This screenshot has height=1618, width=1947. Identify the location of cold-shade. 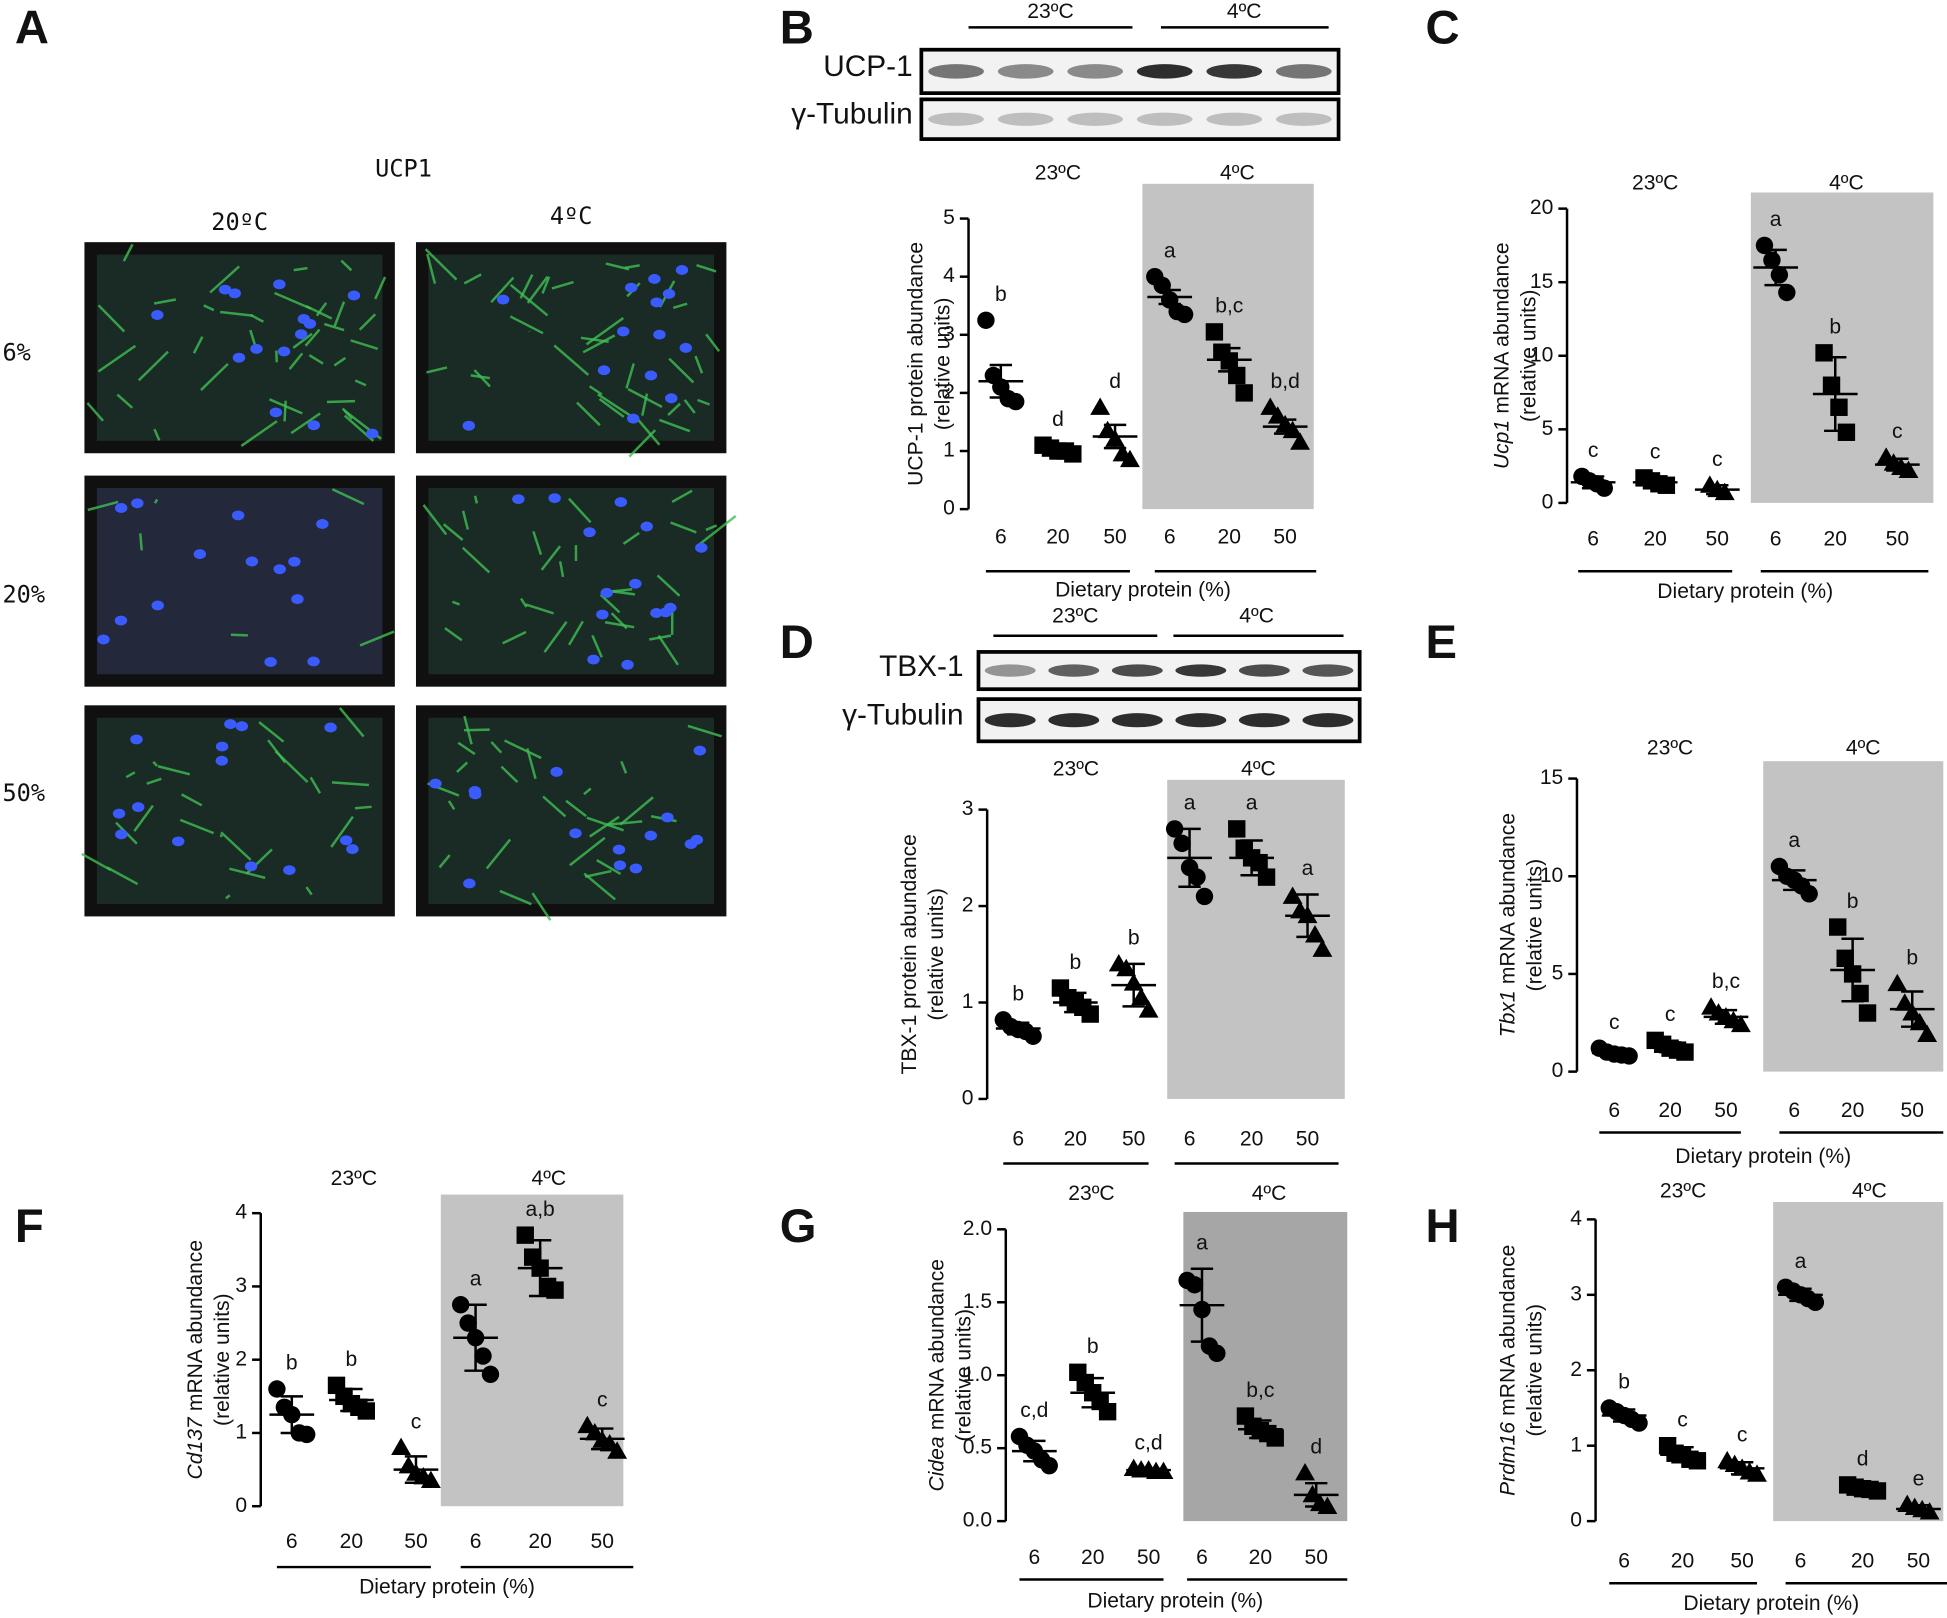
(532, 1350).